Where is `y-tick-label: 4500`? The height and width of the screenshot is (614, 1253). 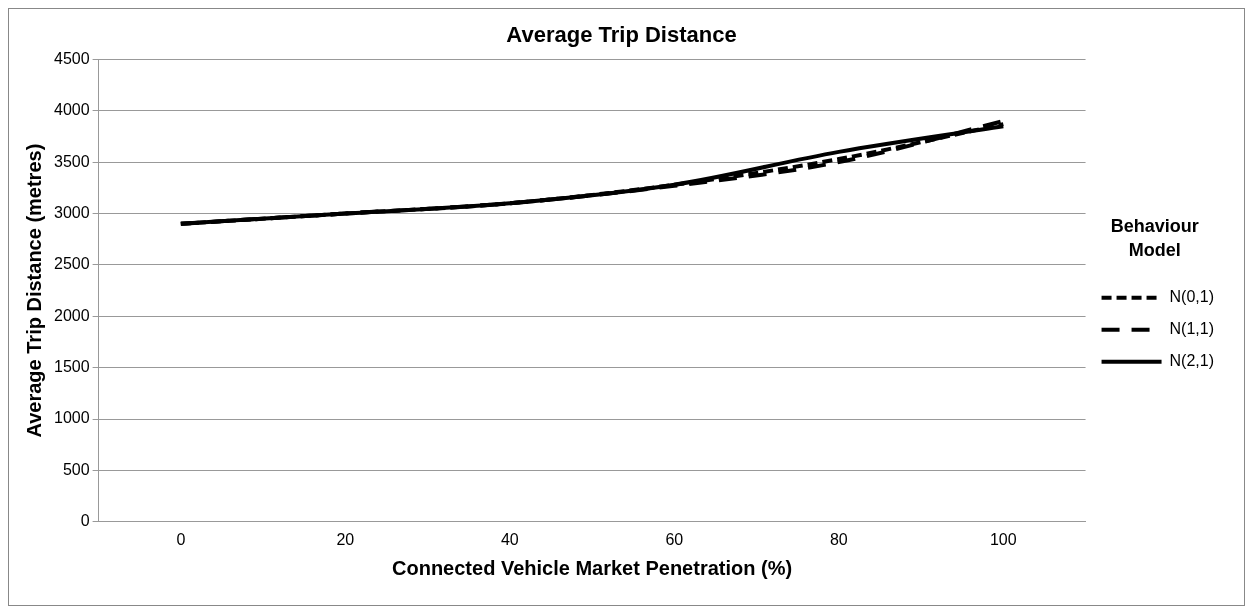 y-tick-label: 4500 is located at coordinates (72, 58).